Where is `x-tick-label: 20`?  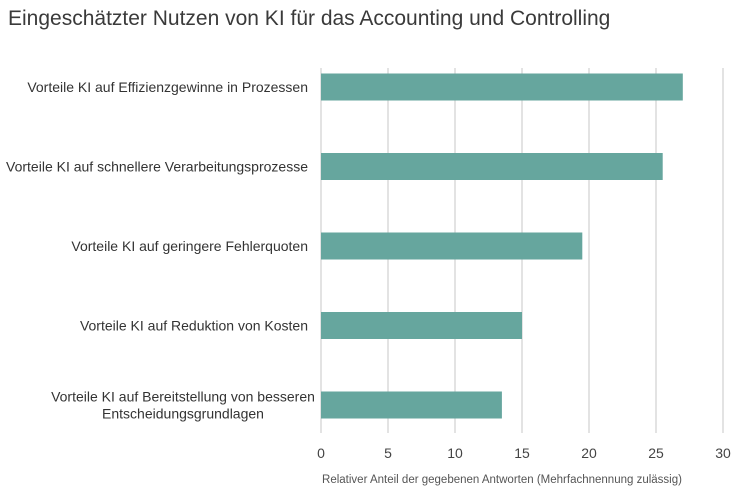
x-tick-label: 20 is located at coordinates (589, 453).